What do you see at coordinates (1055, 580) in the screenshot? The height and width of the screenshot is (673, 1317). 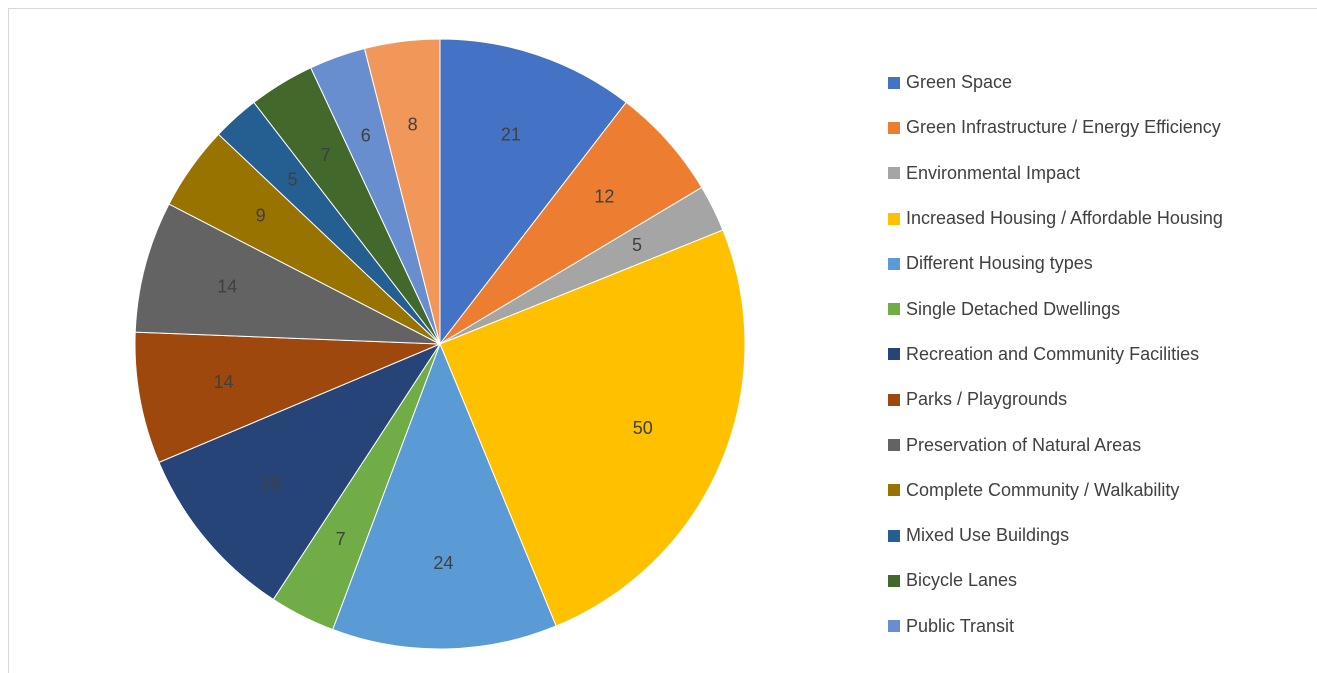 I see `legend-item: Bicycle Lanes` at bounding box center [1055, 580].